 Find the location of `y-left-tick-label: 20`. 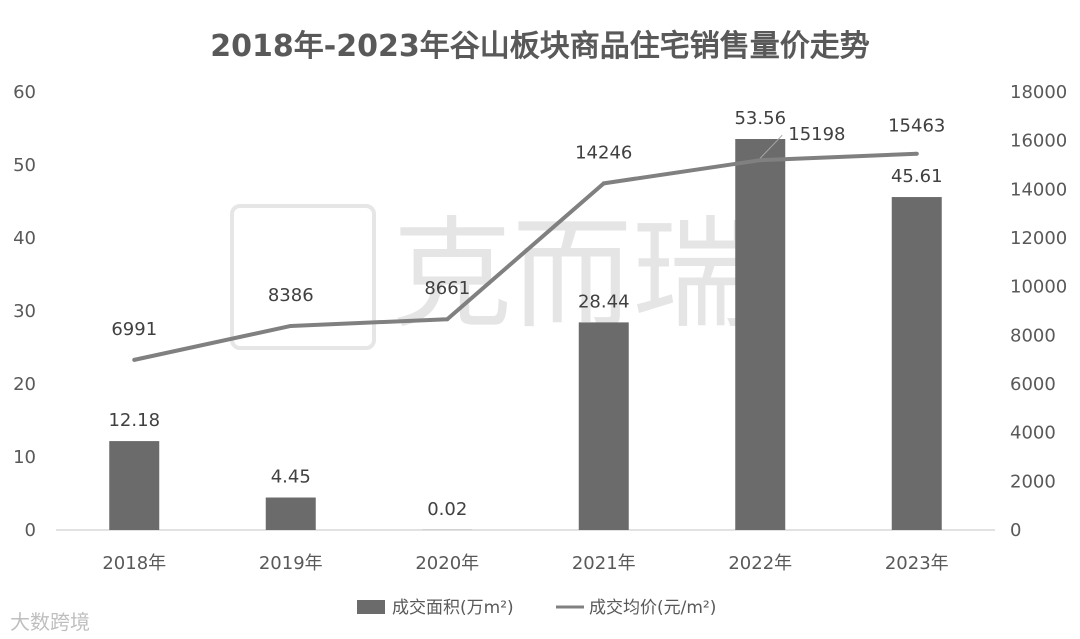

y-left-tick-label: 20 is located at coordinates (24, 384).